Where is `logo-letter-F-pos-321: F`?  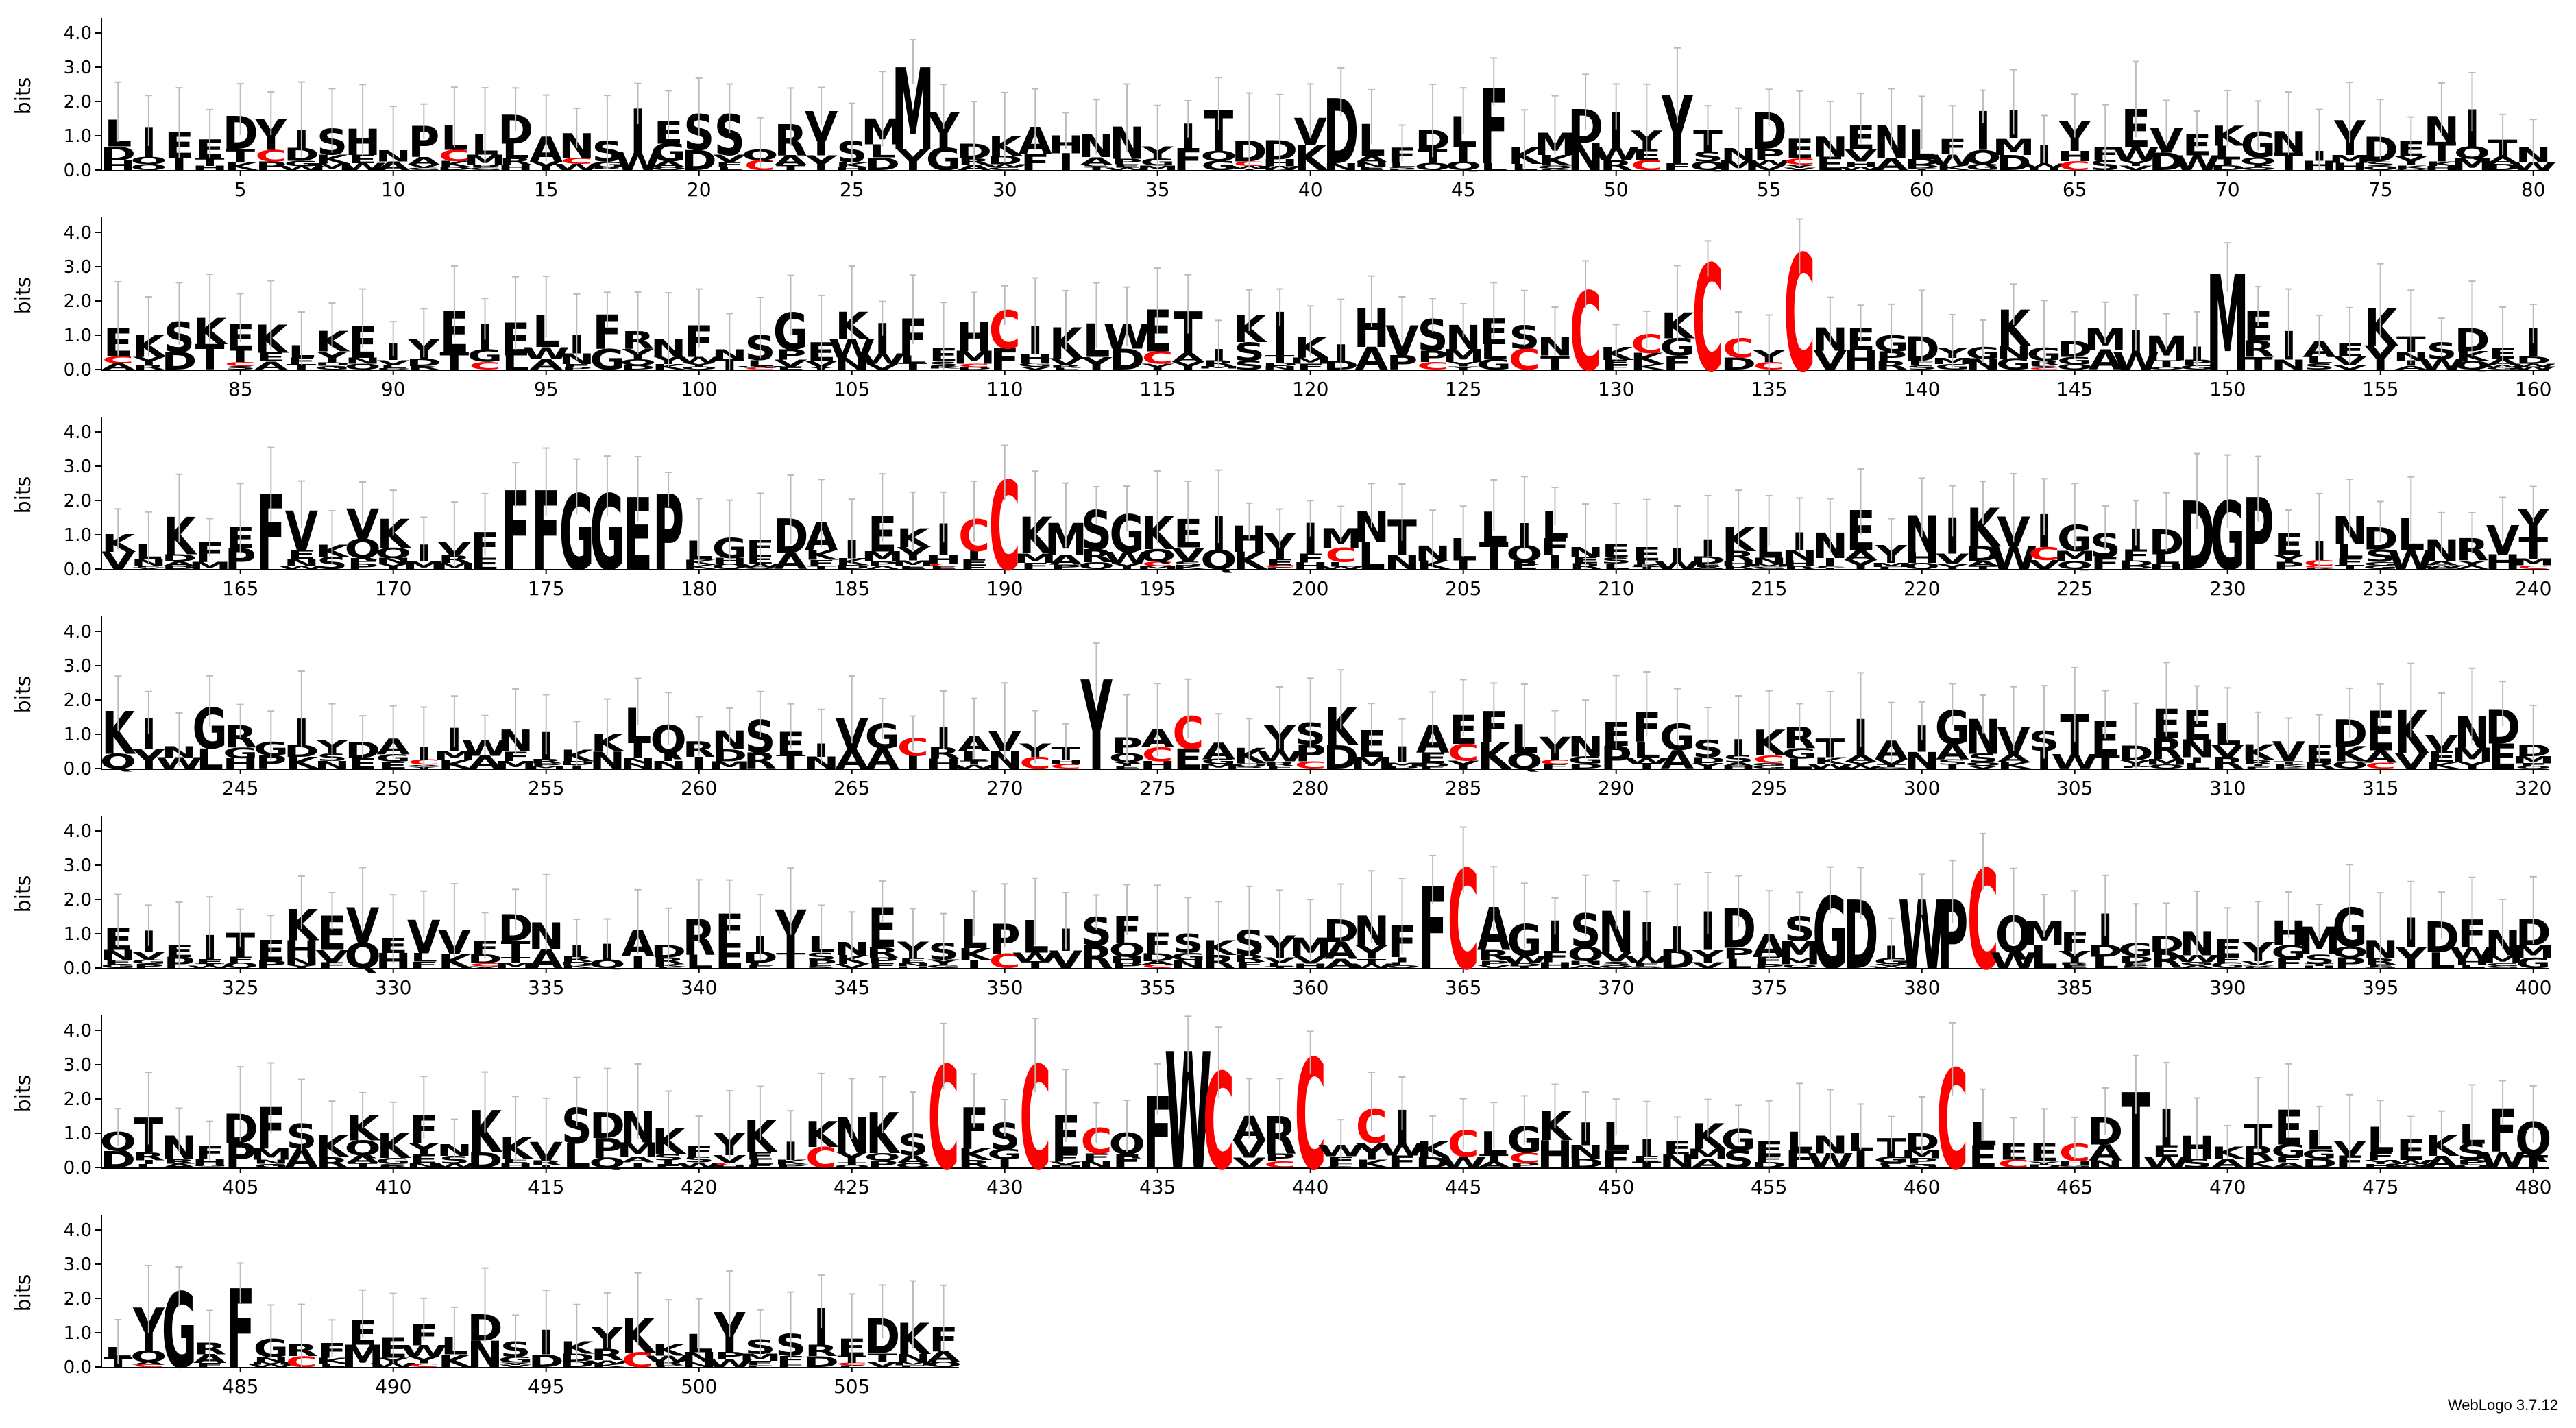 logo-letter-F-pos-321: F is located at coordinates (118, 962).